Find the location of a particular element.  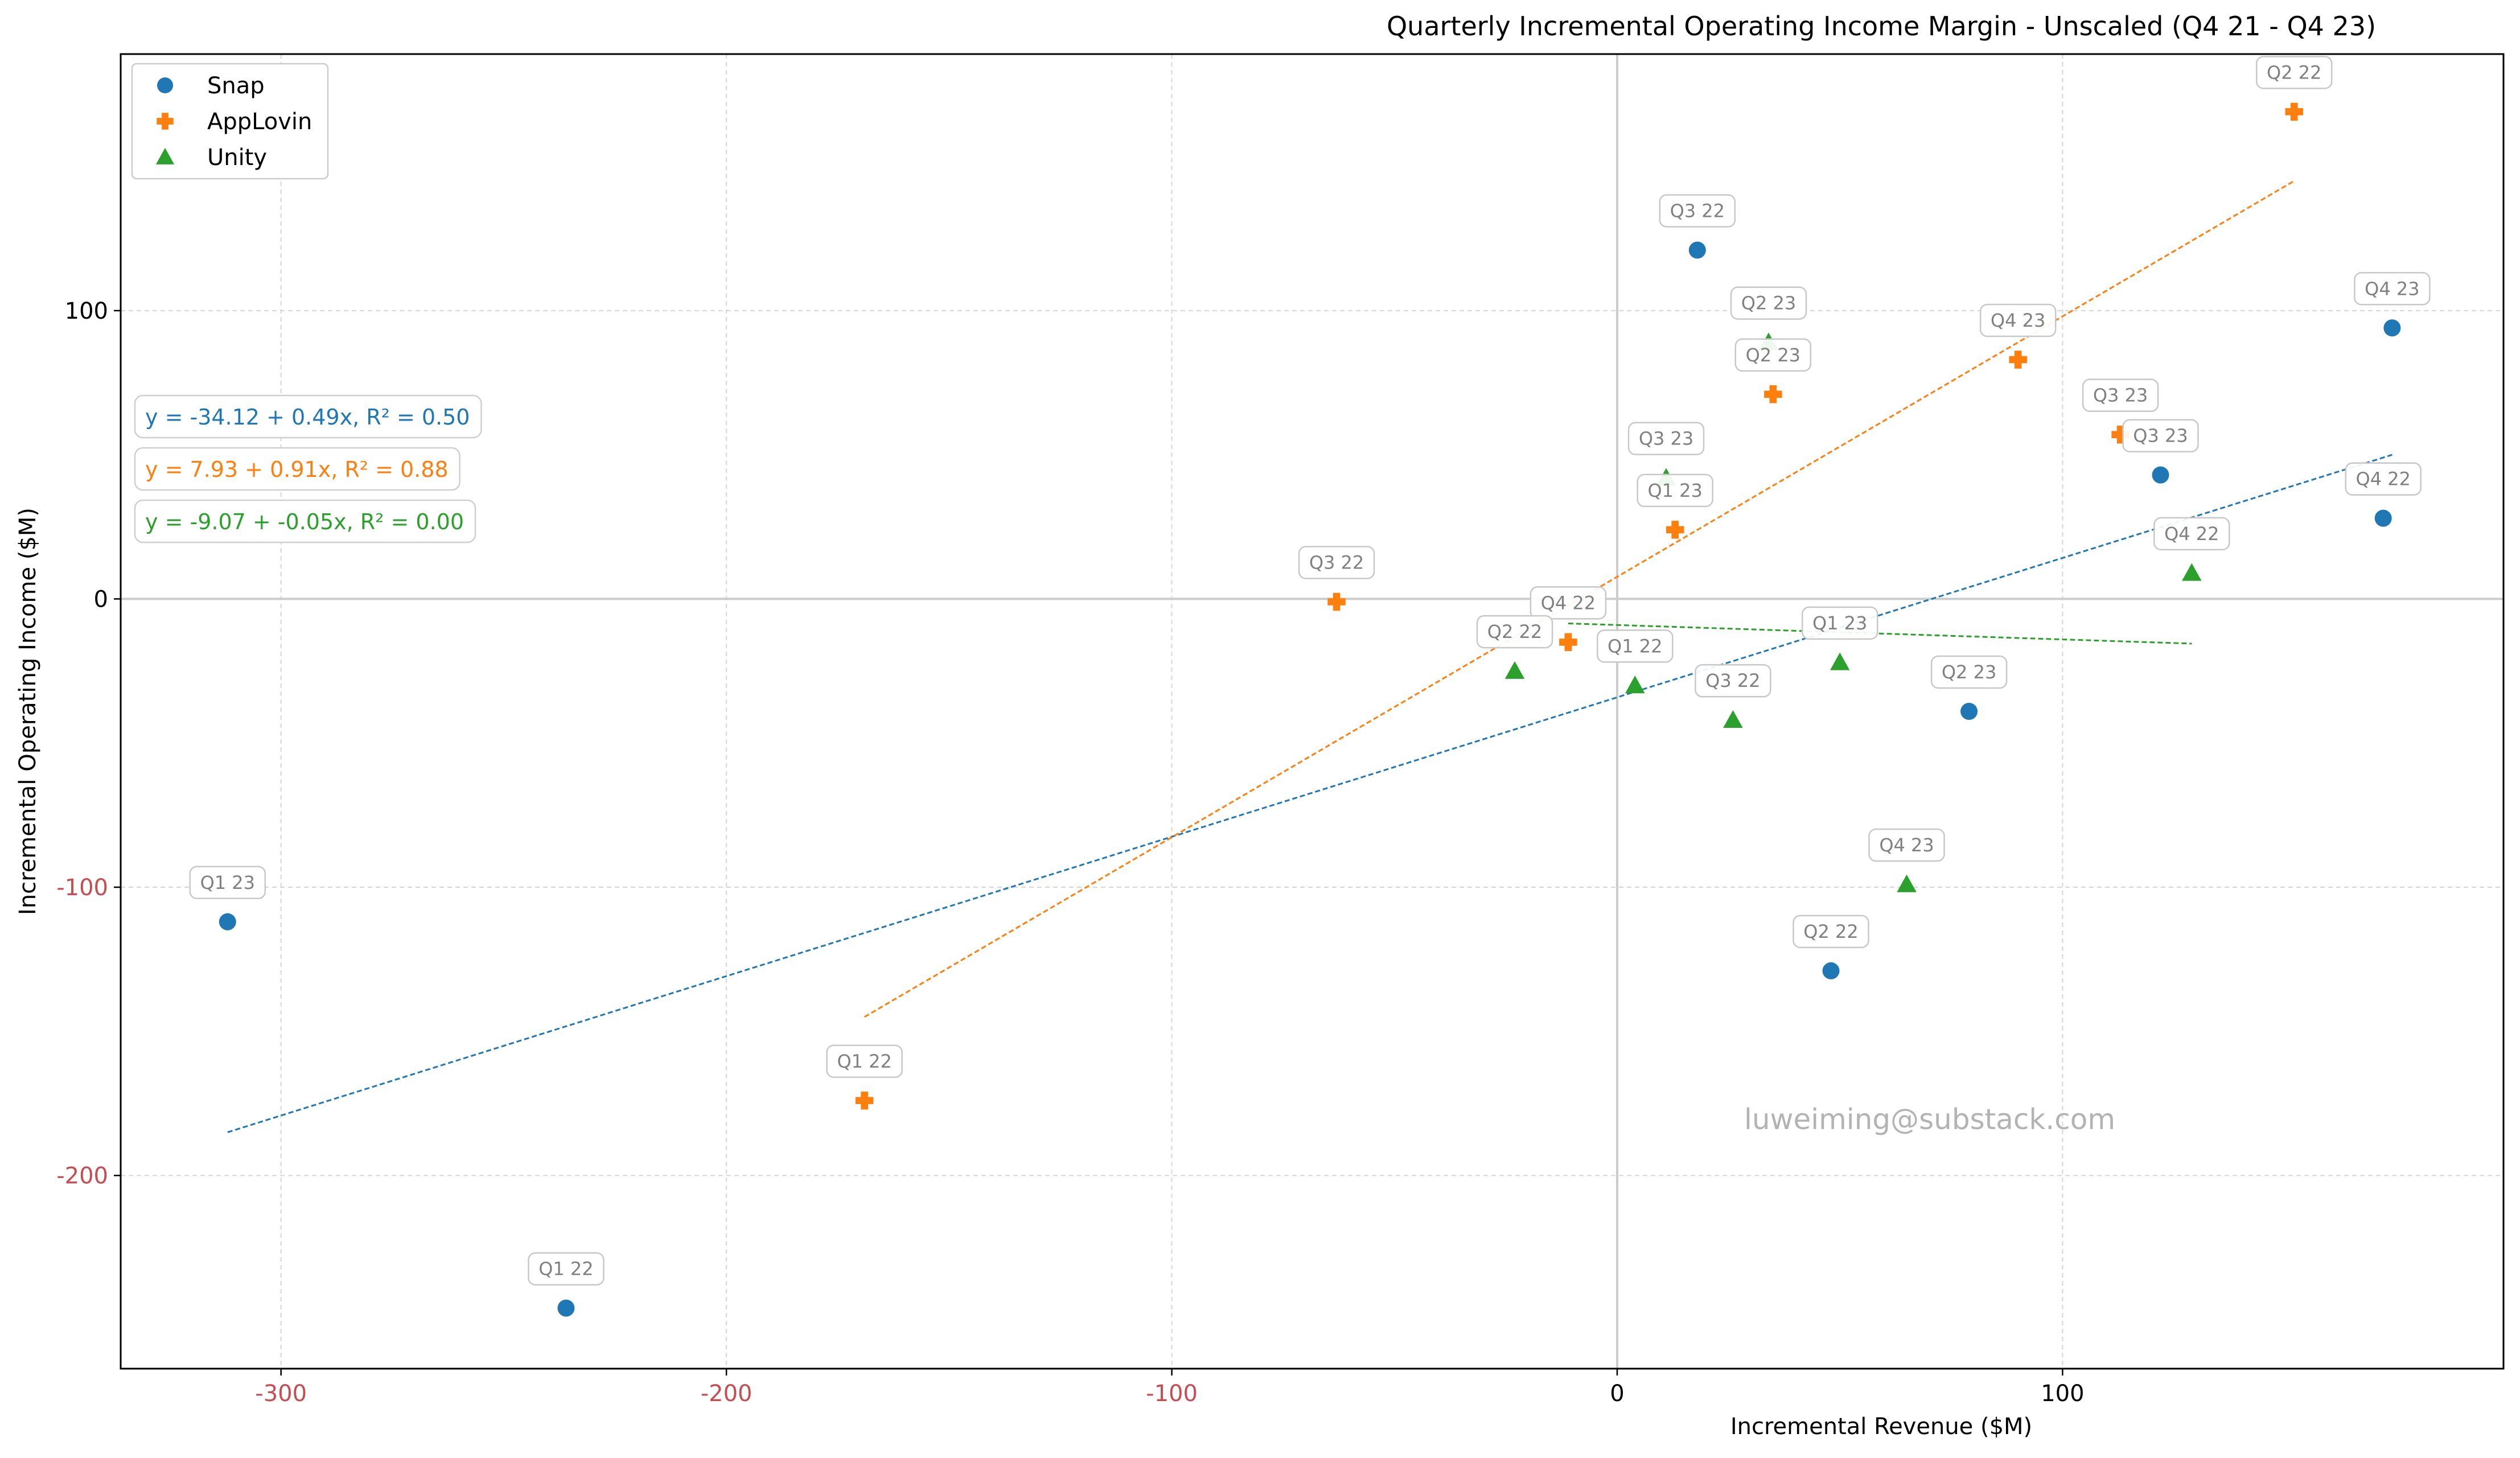

y-tick-label: 0 is located at coordinates (101, 599).